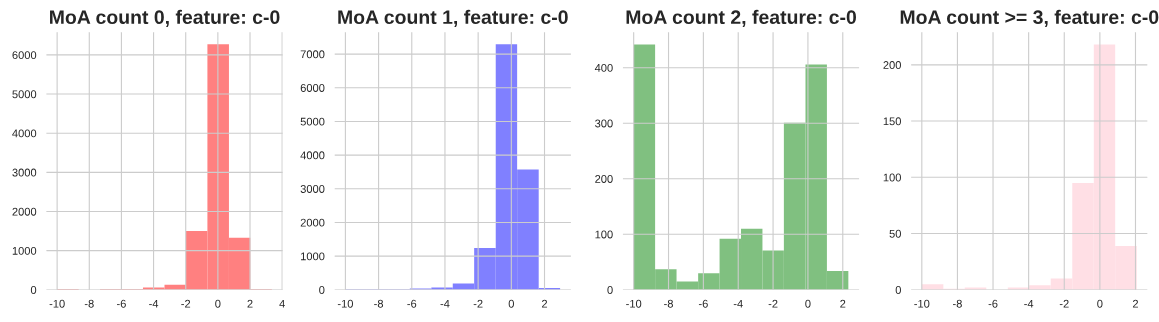 Image resolution: width=1159 pixels, height=322 pixels. What do you see at coordinates (312, 54) in the screenshot?
I see `y-tick-label: 7000` at bounding box center [312, 54].